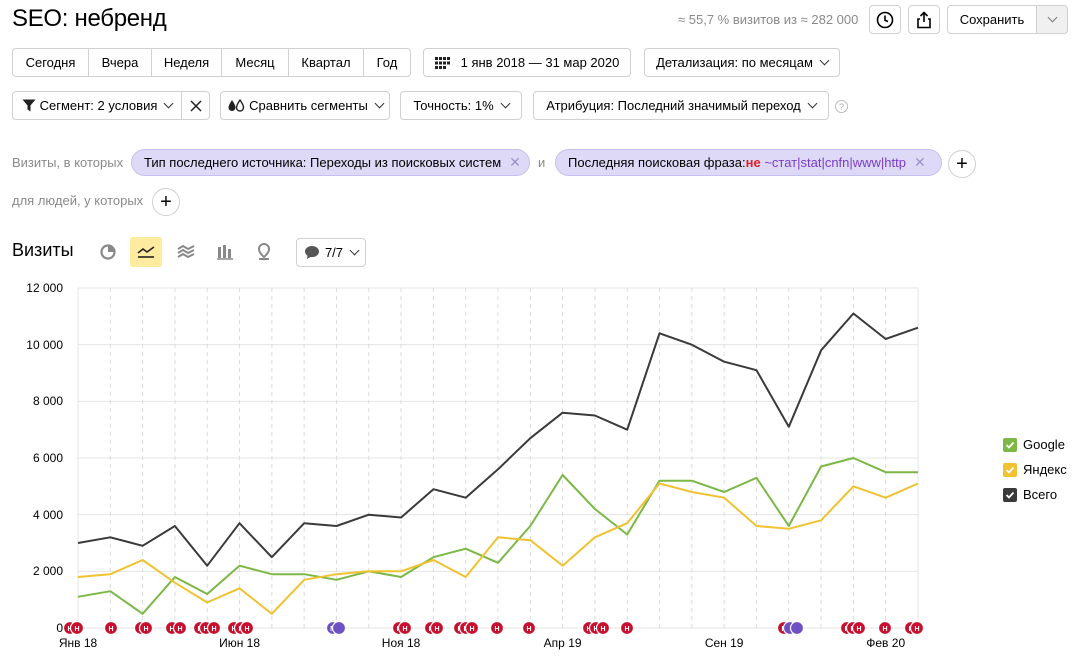  I want to click on clear-segment-button, so click(195, 105).